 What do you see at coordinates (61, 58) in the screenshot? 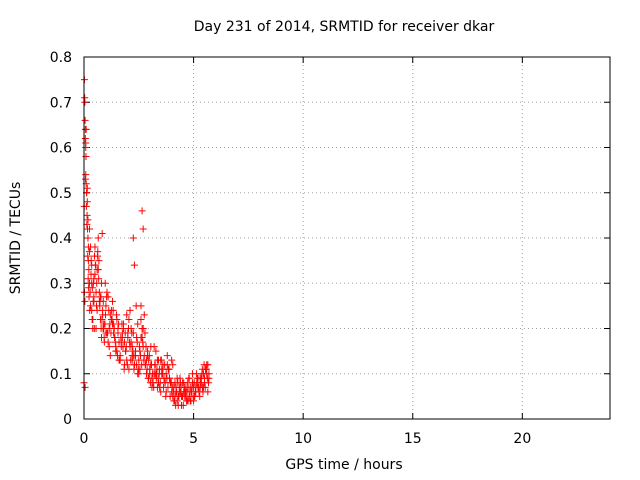
I see `y-tick-label: 0.8` at bounding box center [61, 58].